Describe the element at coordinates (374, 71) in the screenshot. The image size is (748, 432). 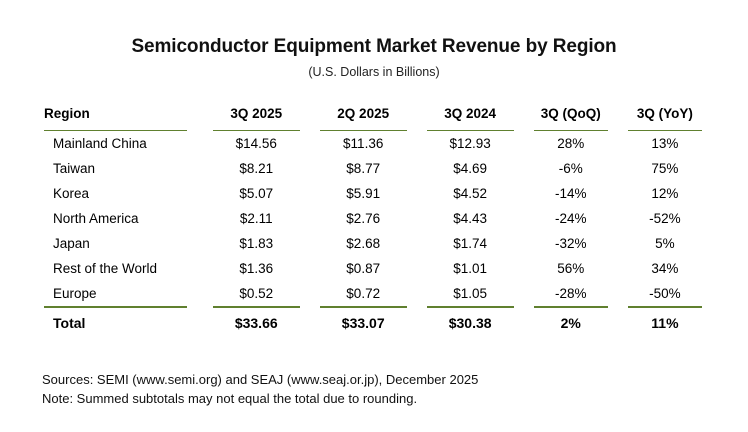
I see `page-subtitle: (U.S. Dollars in Billions)` at that location.